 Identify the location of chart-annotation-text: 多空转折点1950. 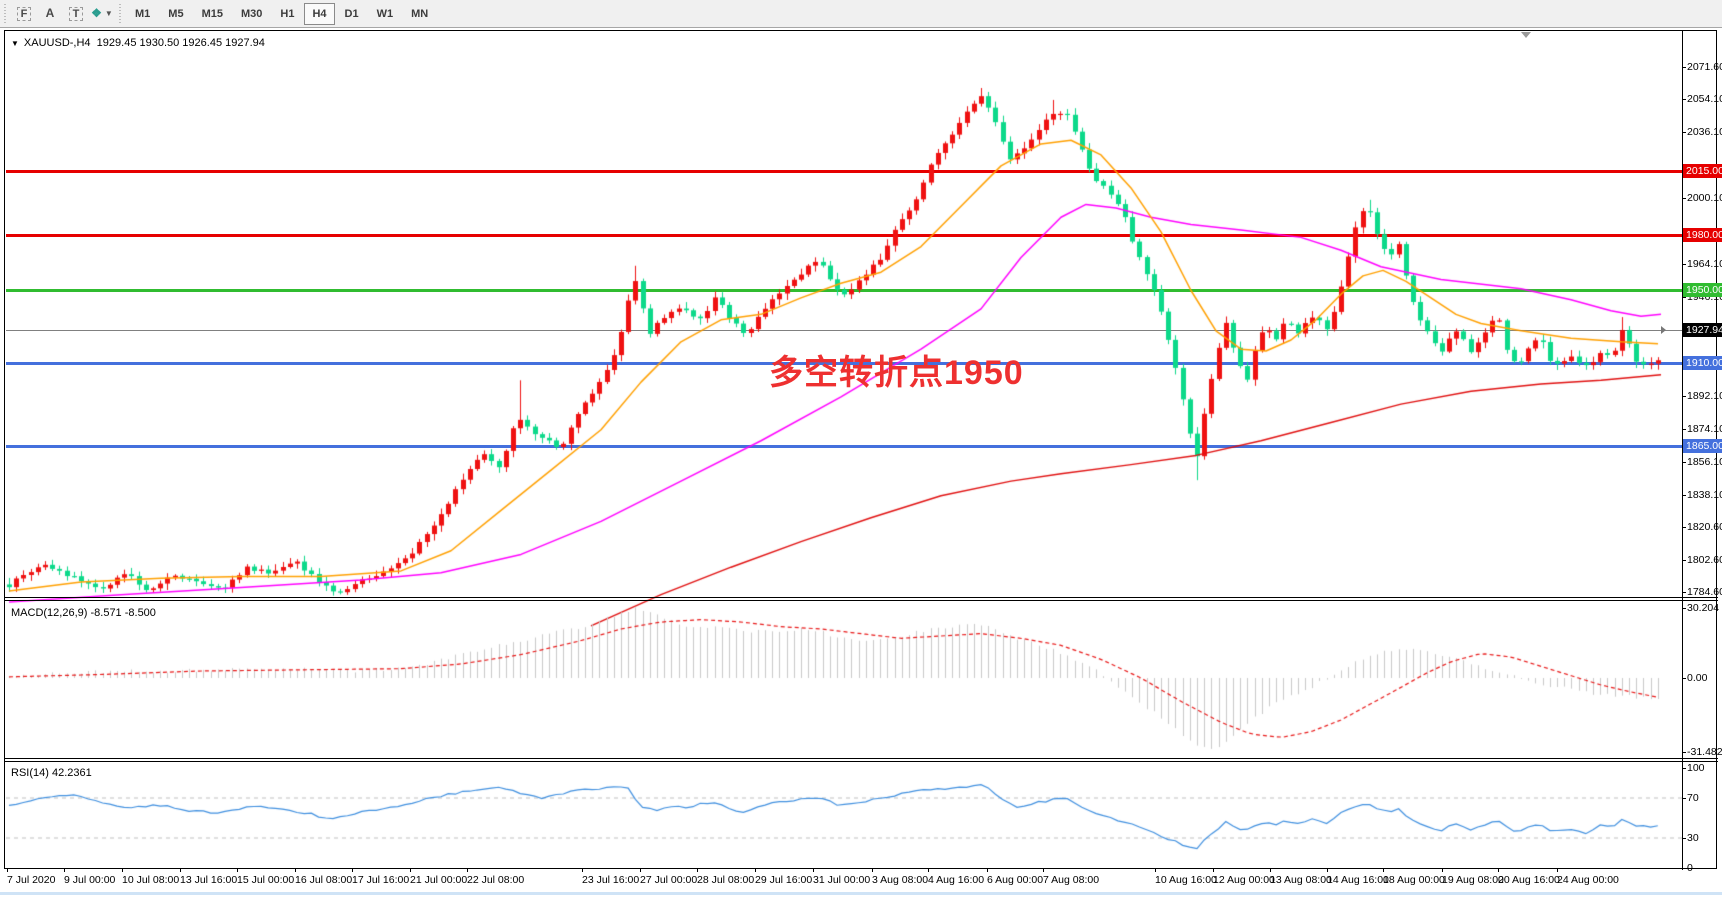
(896, 373).